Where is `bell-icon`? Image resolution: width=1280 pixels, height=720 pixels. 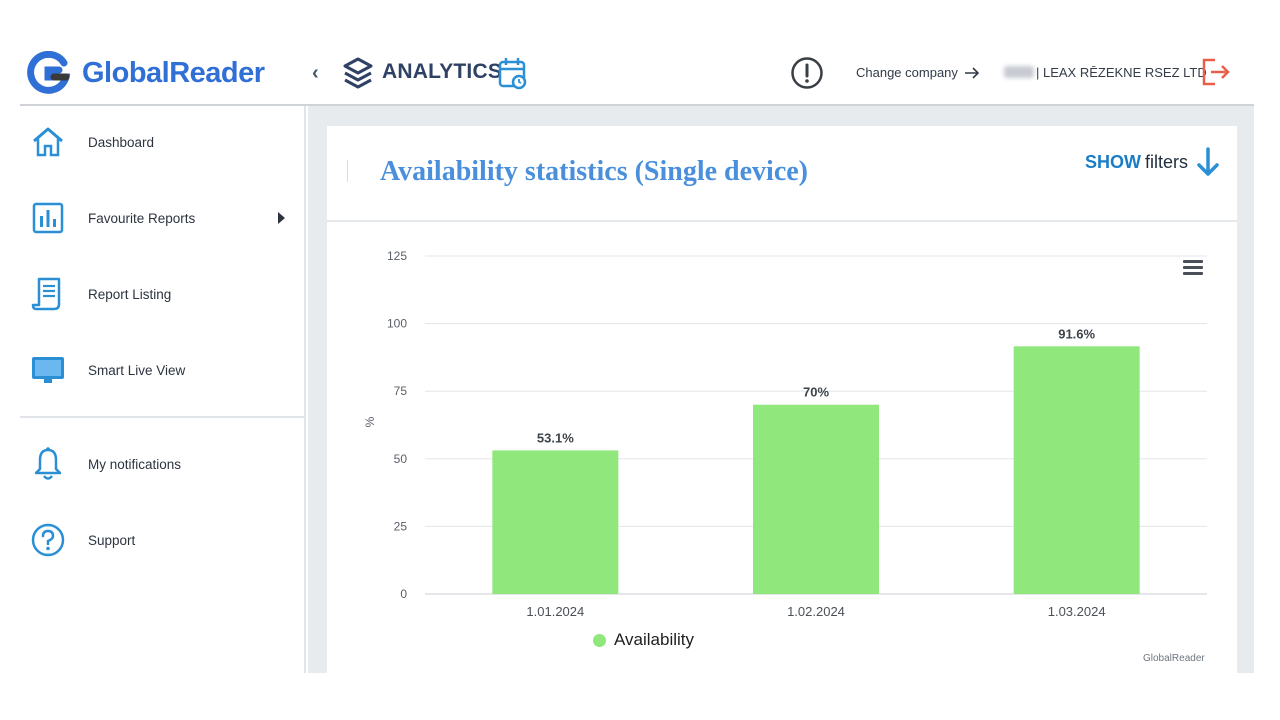 bell-icon is located at coordinates (48, 463).